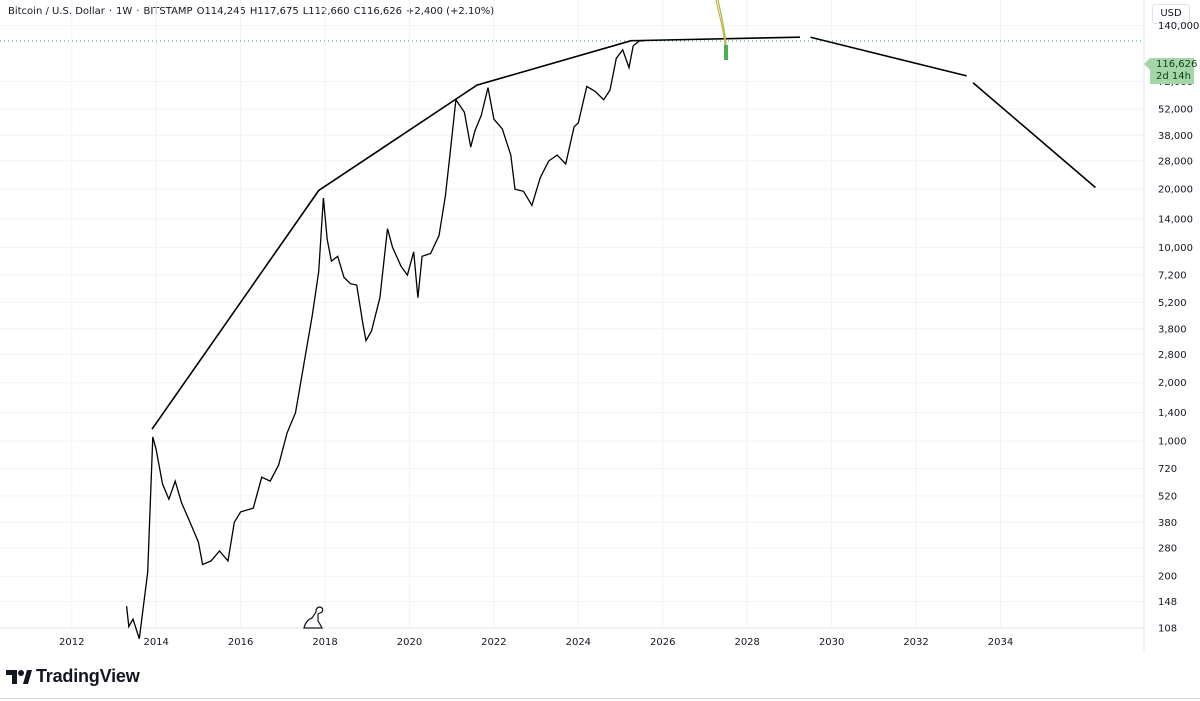  I want to click on last-price-value: 116,626, so click(1177, 64).